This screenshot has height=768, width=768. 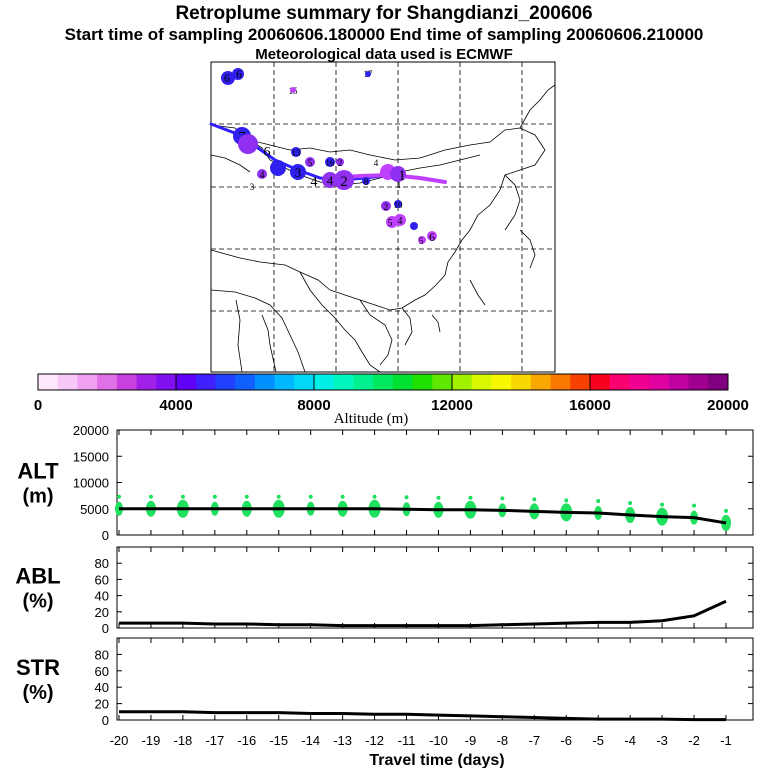 What do you see at coordinates (310, 163) in the screenshot?
I see `svg-text: 5` at bounding box center [310, 163].